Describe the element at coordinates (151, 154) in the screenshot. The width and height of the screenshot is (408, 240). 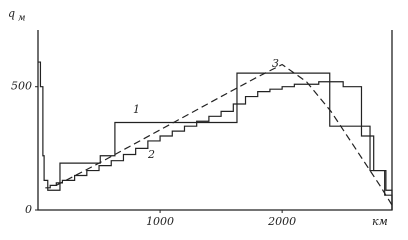
I see `series-label: 2` at that location.